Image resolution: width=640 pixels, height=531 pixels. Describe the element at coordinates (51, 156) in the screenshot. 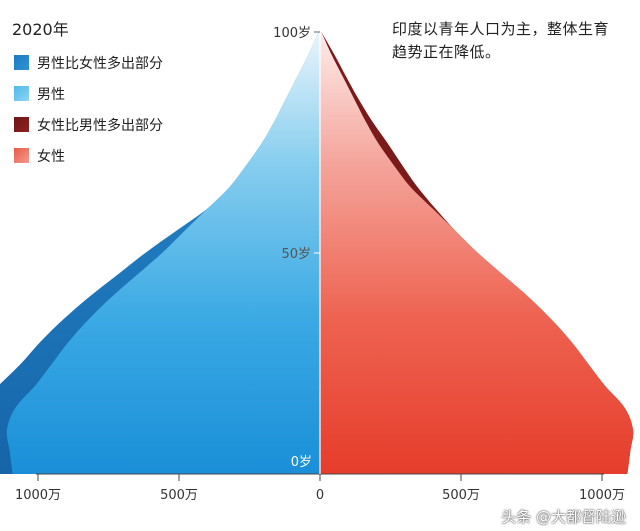

I see `legend-label: 女性` at that location.